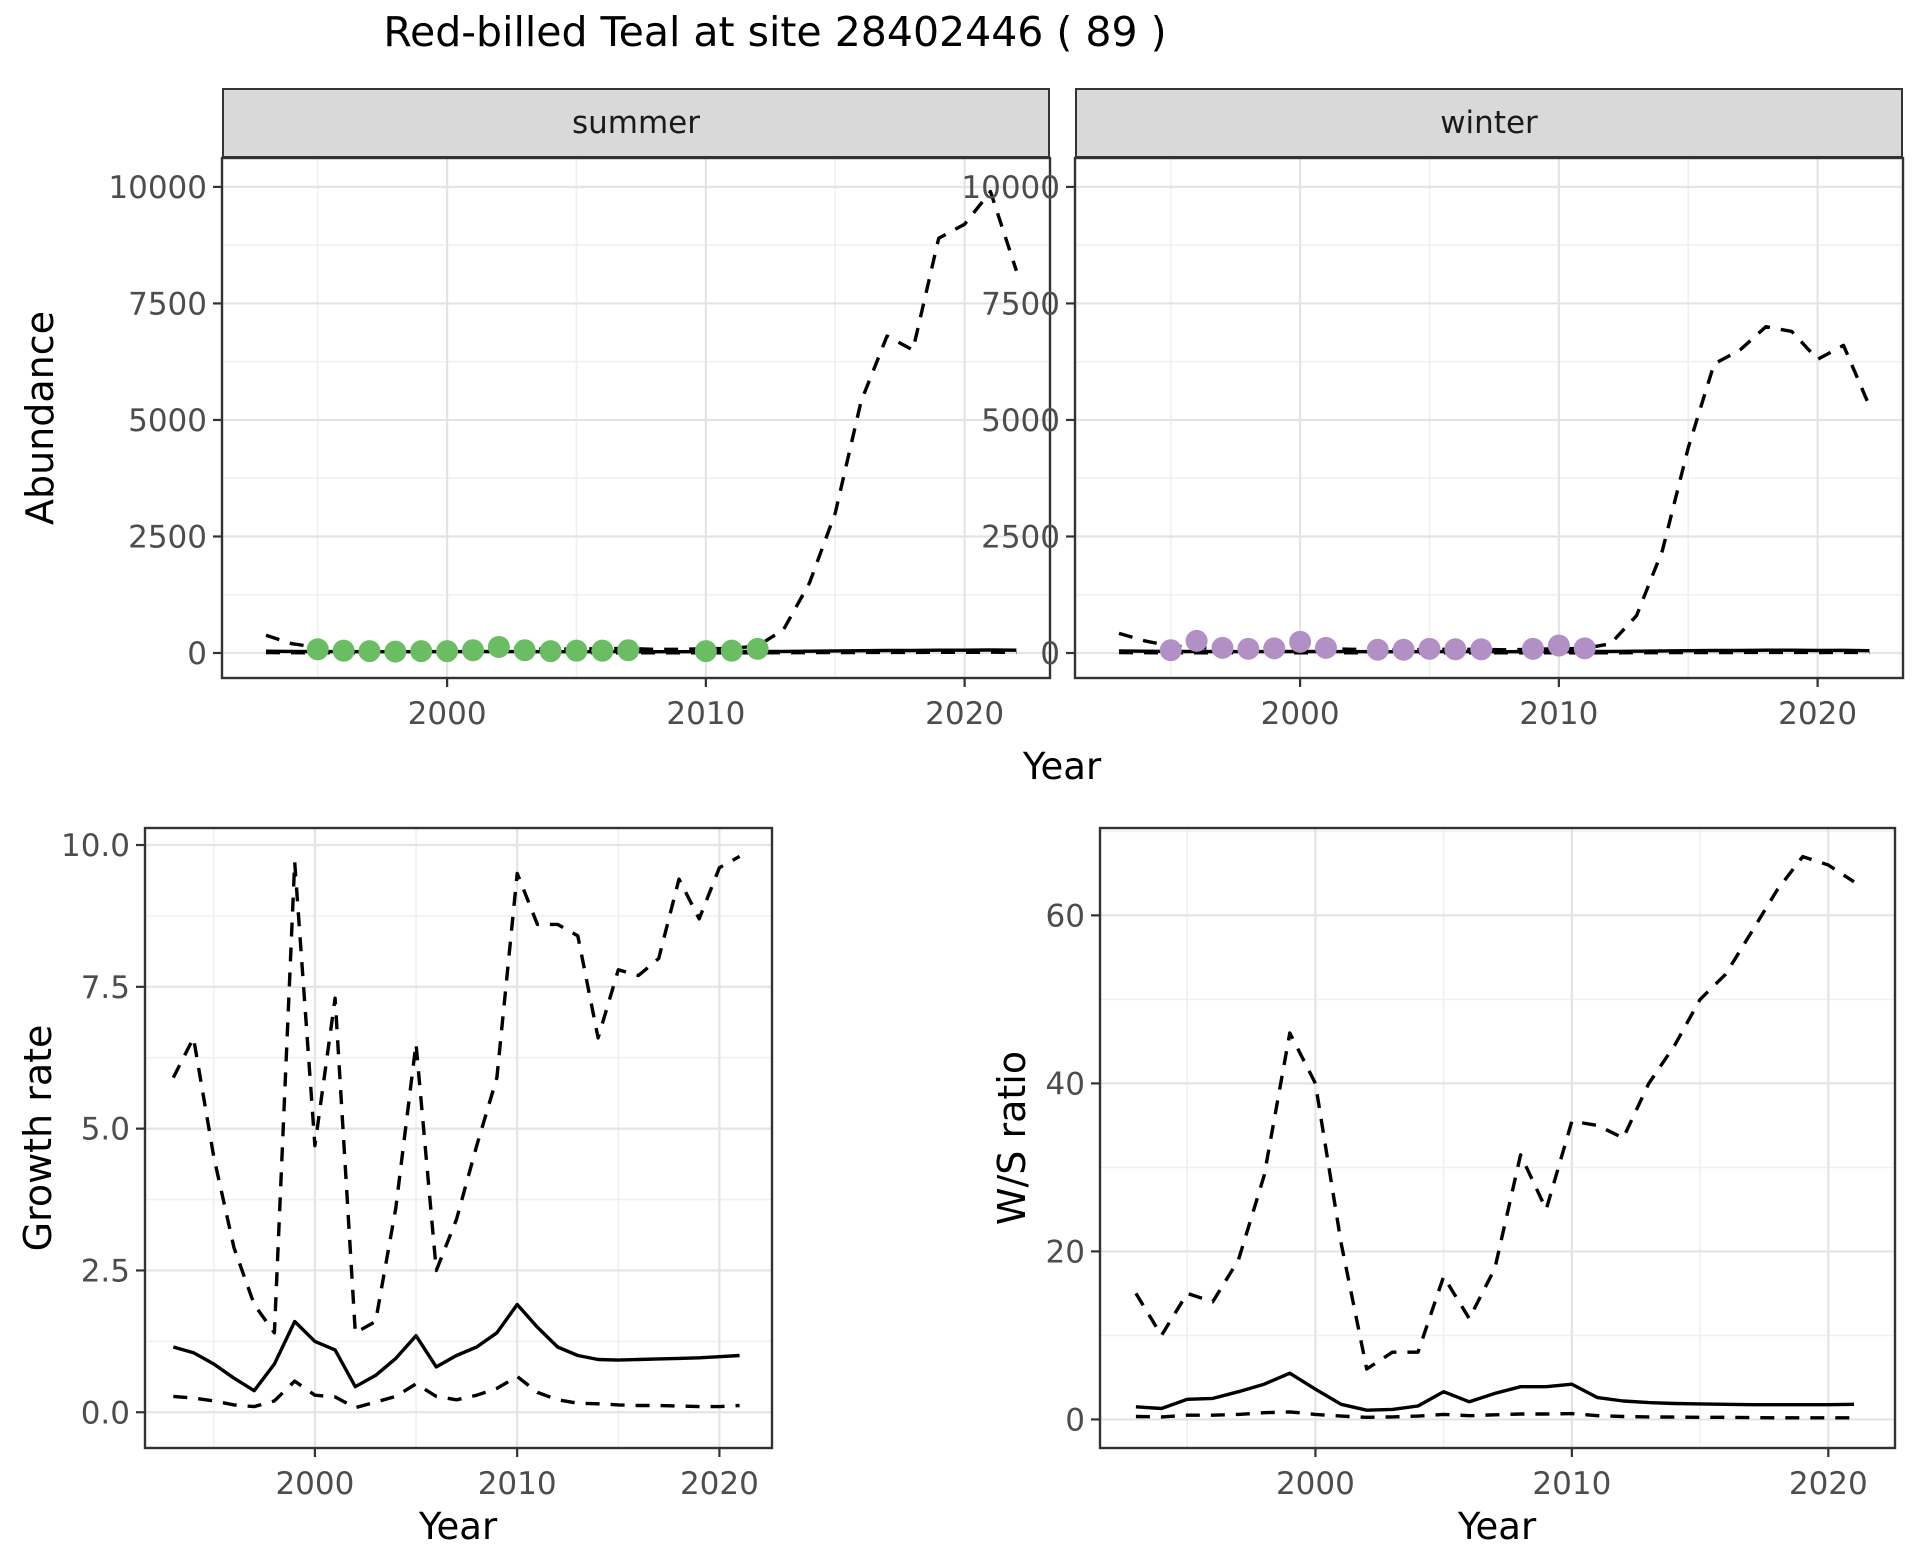 This screenshot has height=1560, width=1920. I want to click on growth-rate-year-axis-title: Year, so click(458, 1526).